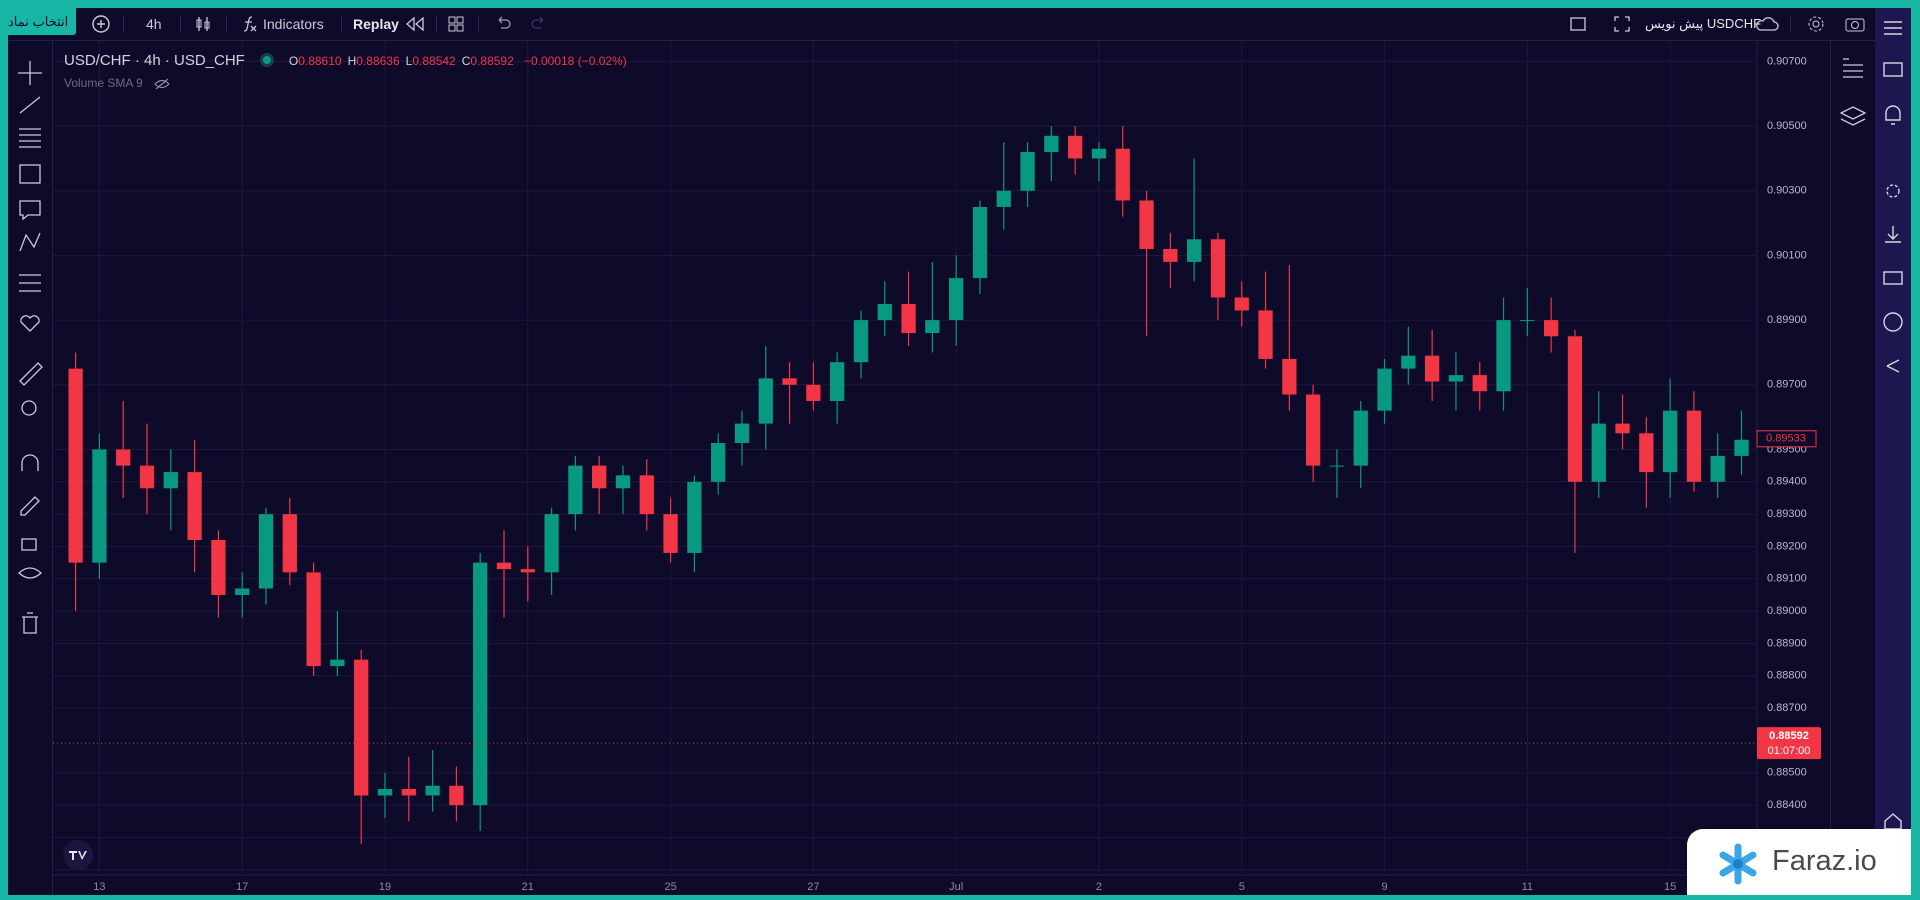 This screenshot has height=900, width=1920. I want to click on y-tick-label: 0.89400, so click(1787, 482).